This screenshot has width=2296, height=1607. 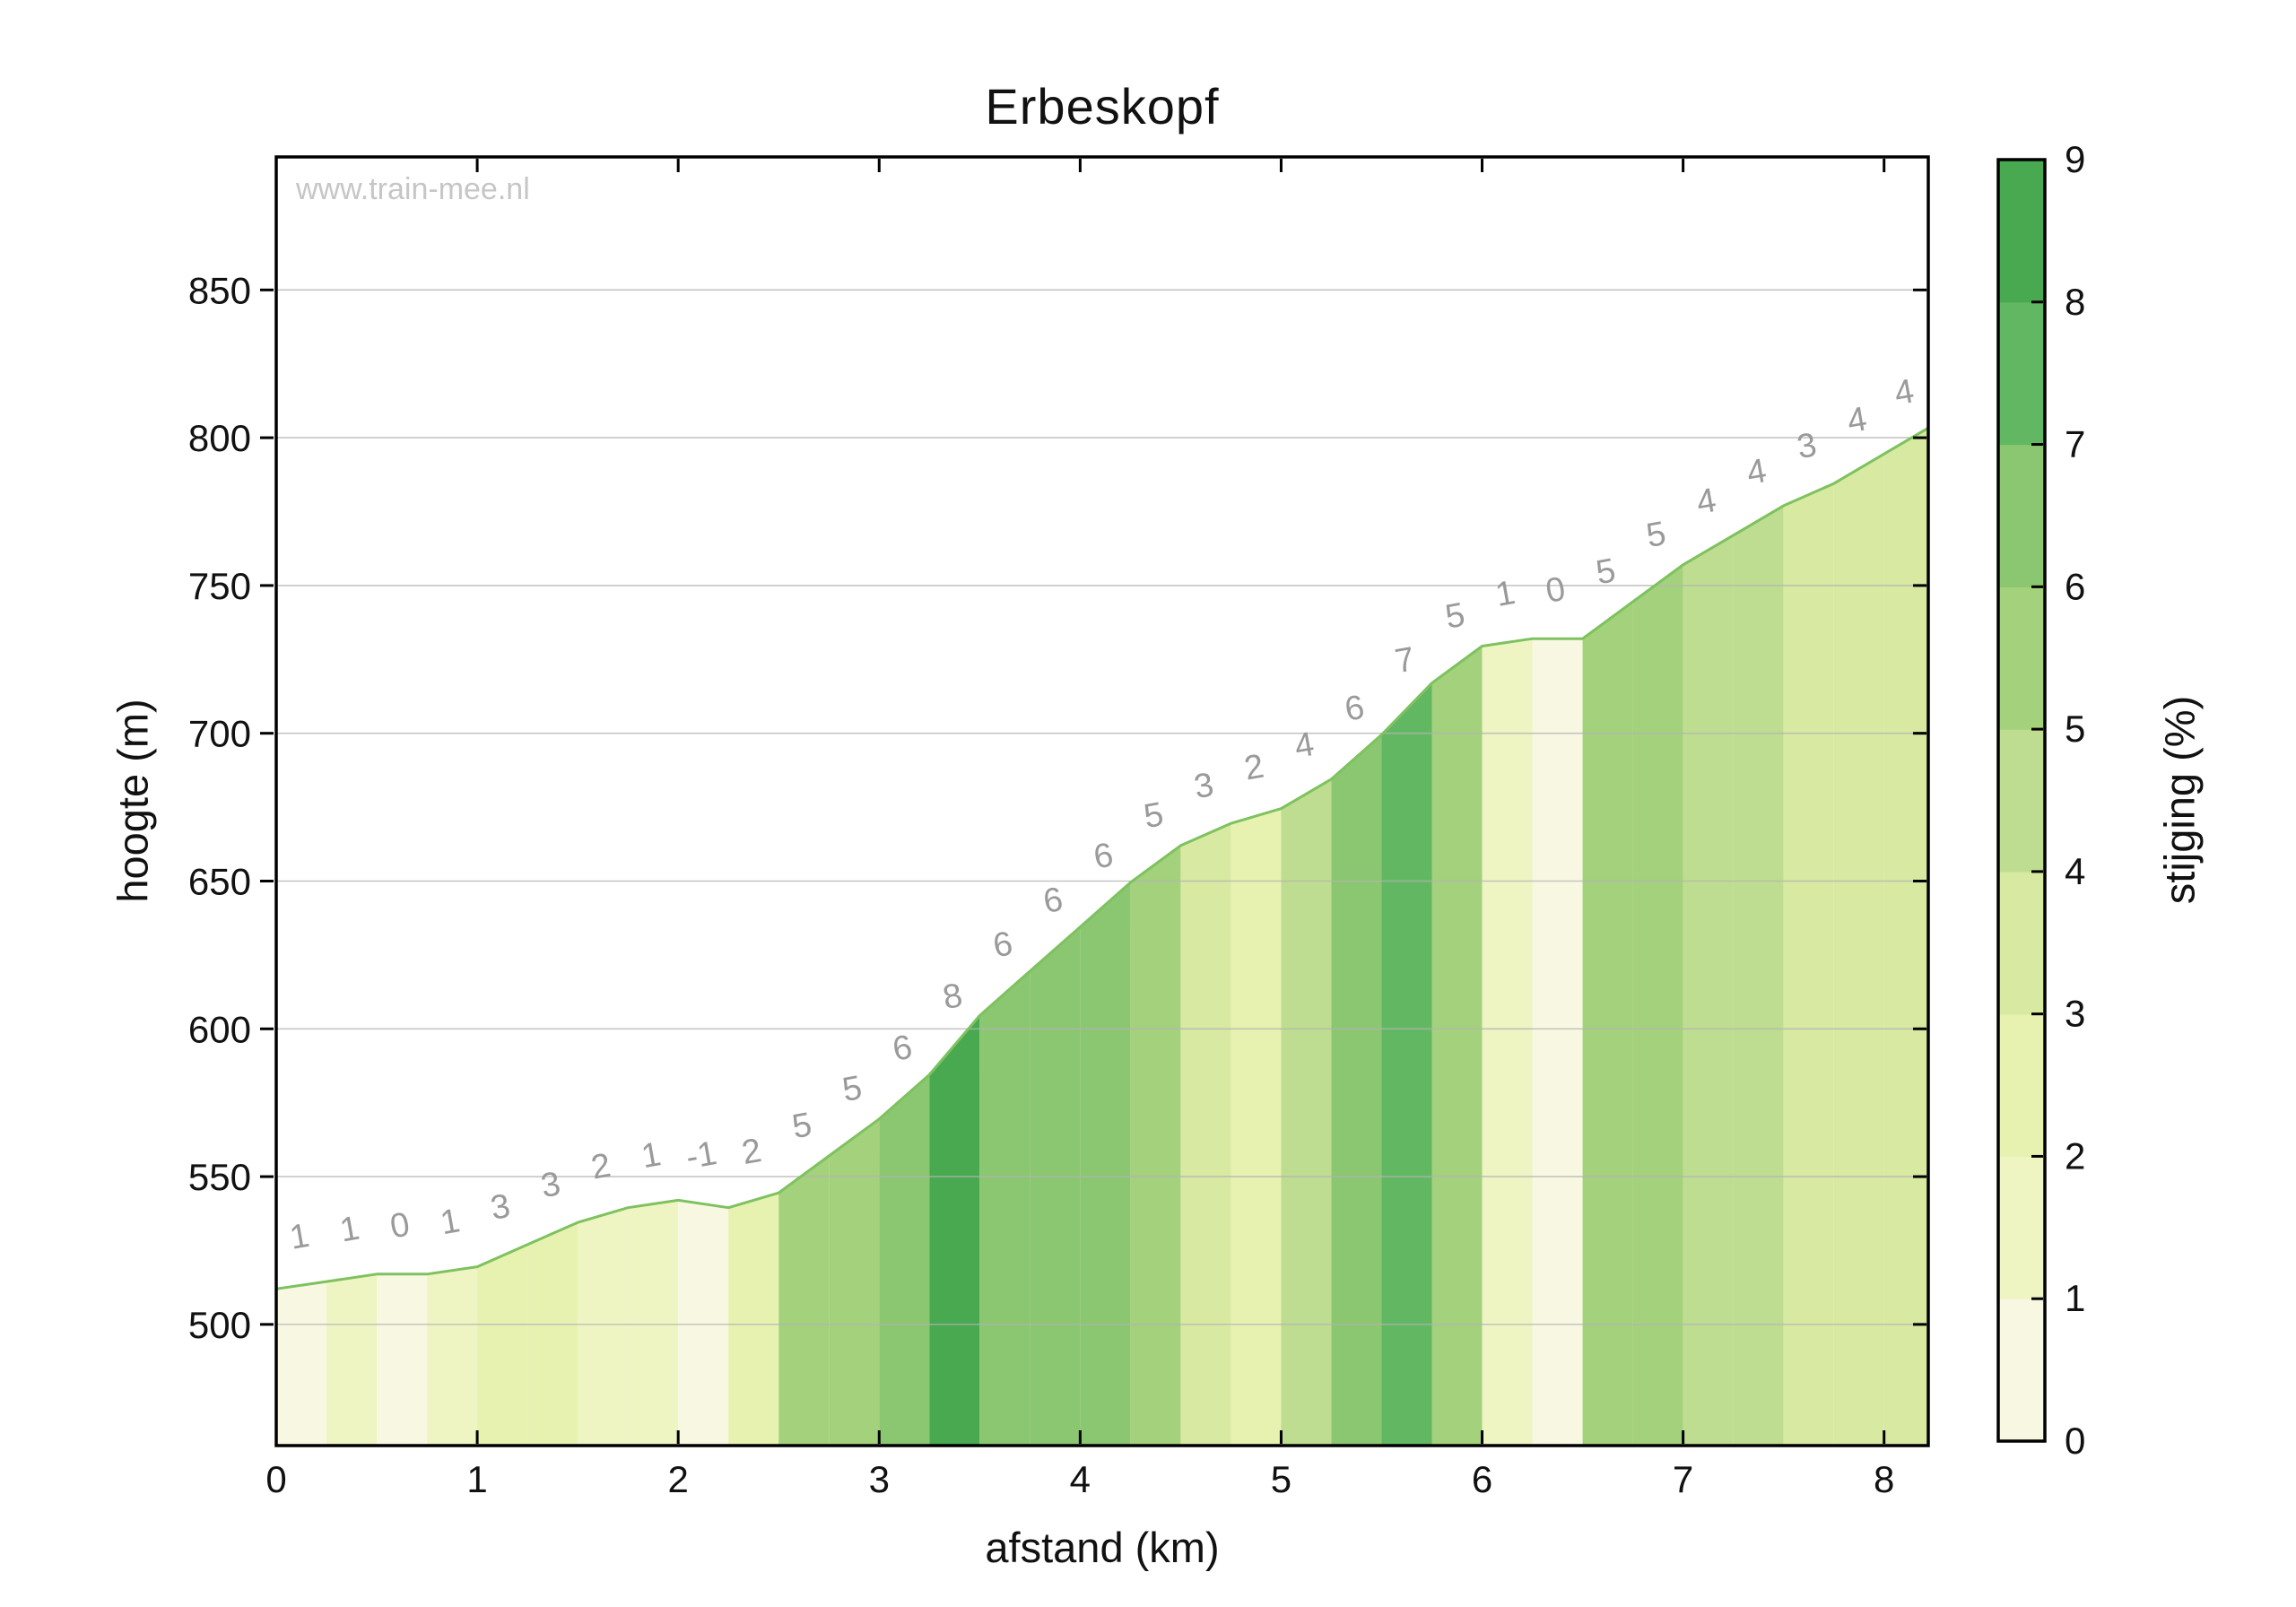 What do you see at coordinates (2075, 1298) in the screenshot?
I see `colorbar-tick-label: 1` at bounding box center [2075, 1298].